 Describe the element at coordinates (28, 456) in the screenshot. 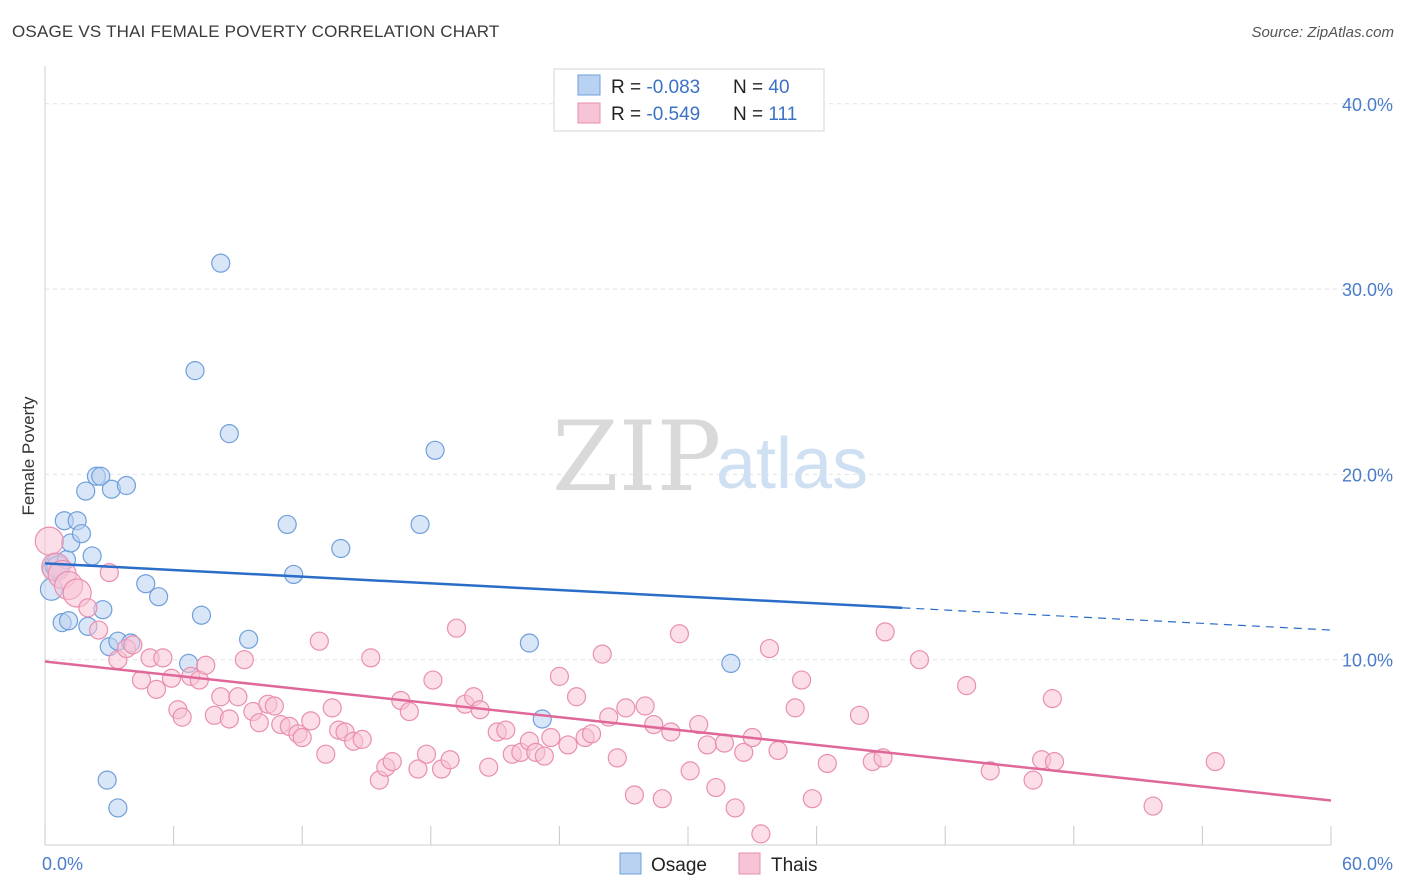

I see `y-axis-label: Female Poverty` at that location.